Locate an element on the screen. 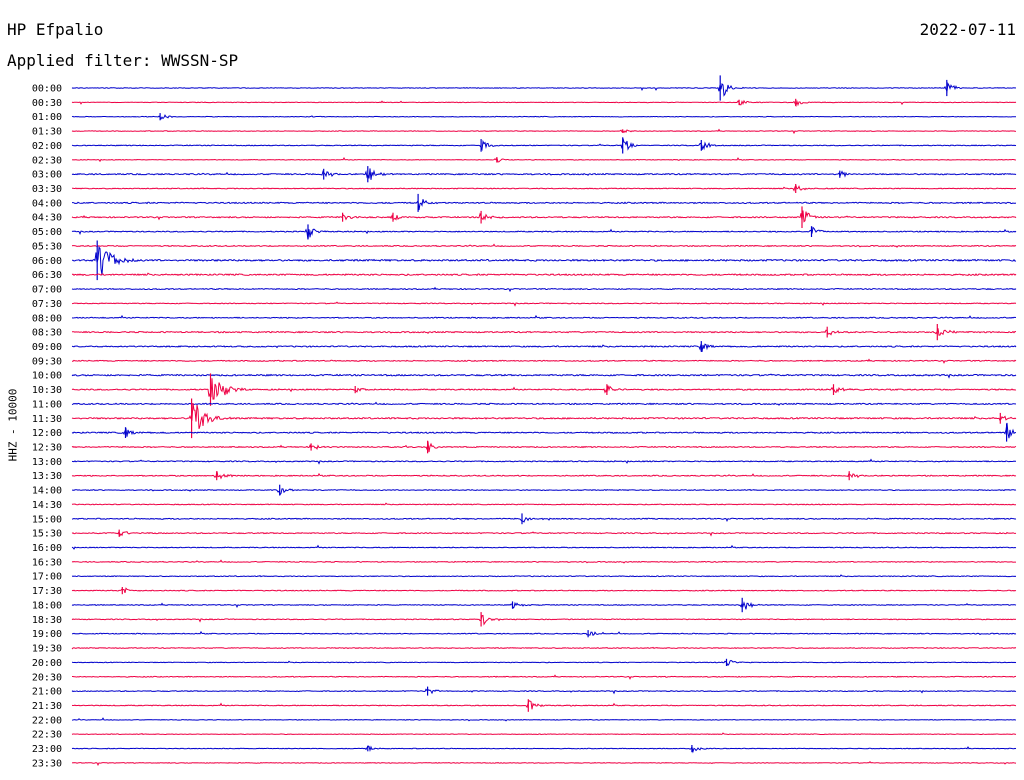 Image resolution: width=1024 pixels, height=780 pixels. trace-label: 03:00 is located at coordinates (47, 175).